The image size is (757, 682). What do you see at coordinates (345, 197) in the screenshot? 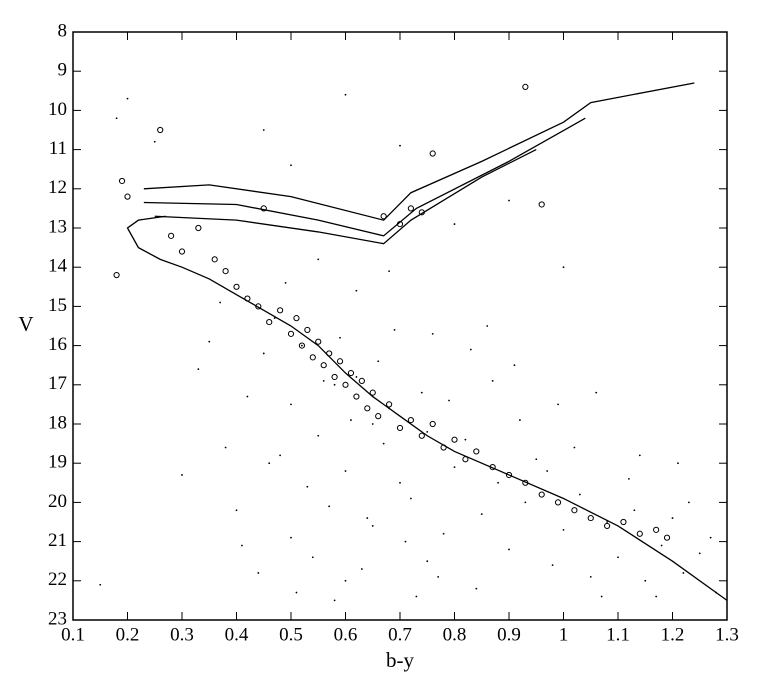
I see `isochrone` at bounding box center [345, 197].